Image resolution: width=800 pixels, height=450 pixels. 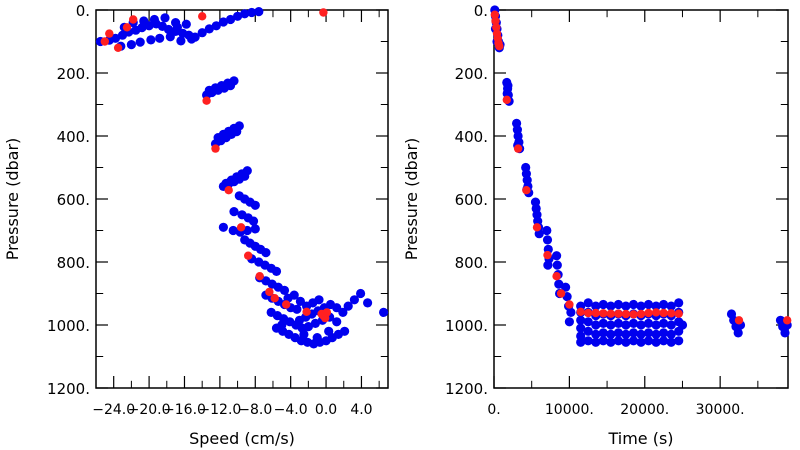 What do you see at coordinates (471, 74) in the screenshot?
I see `y-tick-label: 200.` at bounding box center [471, 74].